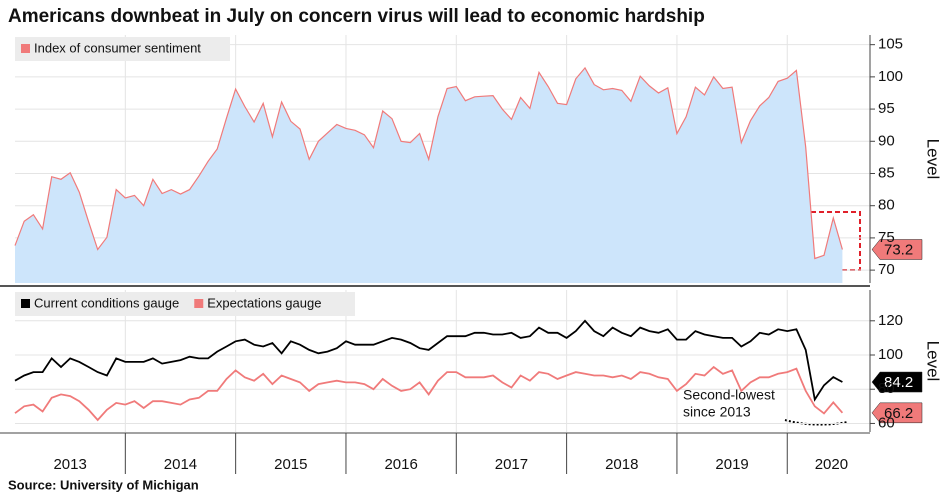 This screenshot has width=949, height=504. I want to click on x-tick-label: 2016, so click(400, 464).